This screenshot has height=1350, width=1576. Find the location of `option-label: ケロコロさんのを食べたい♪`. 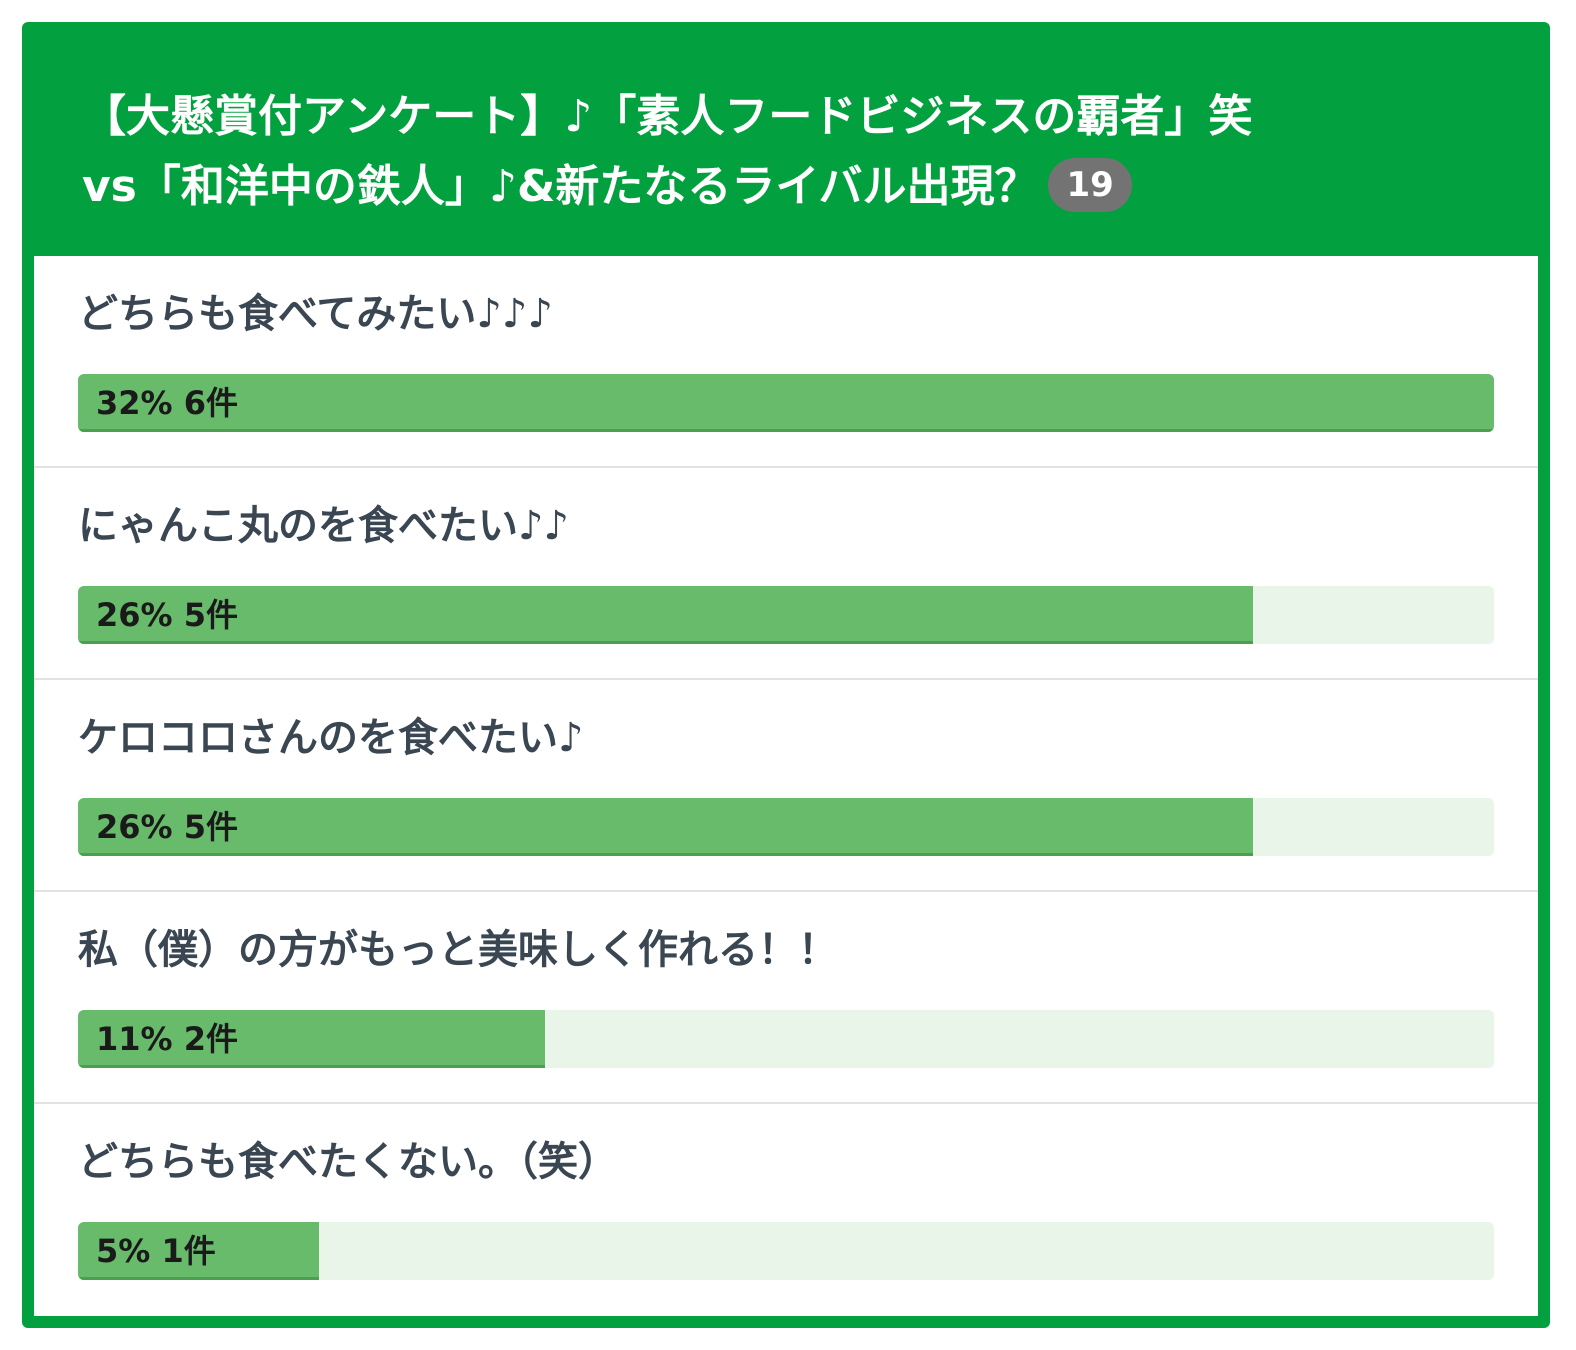

option-label: ケロコロさんのを食べたい♪ is located at coordinates (331, 738).